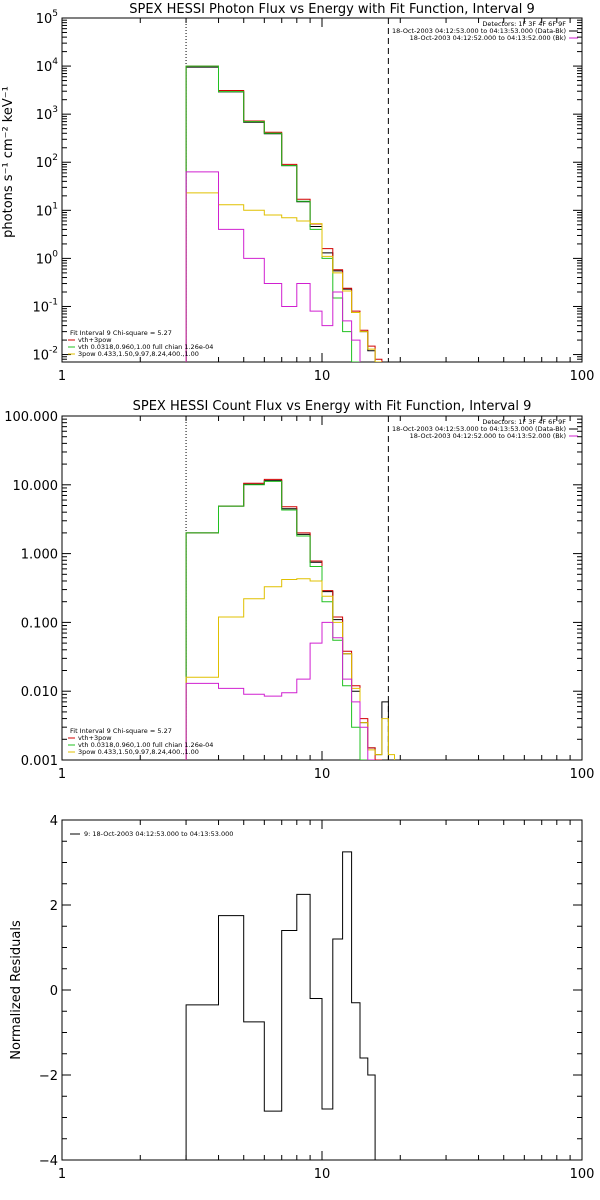  What do you see at coordinates (39, 692) in the screenshot?
I see `count-flux-y-tick-label: 0.010` at bounding box center [39, 692].